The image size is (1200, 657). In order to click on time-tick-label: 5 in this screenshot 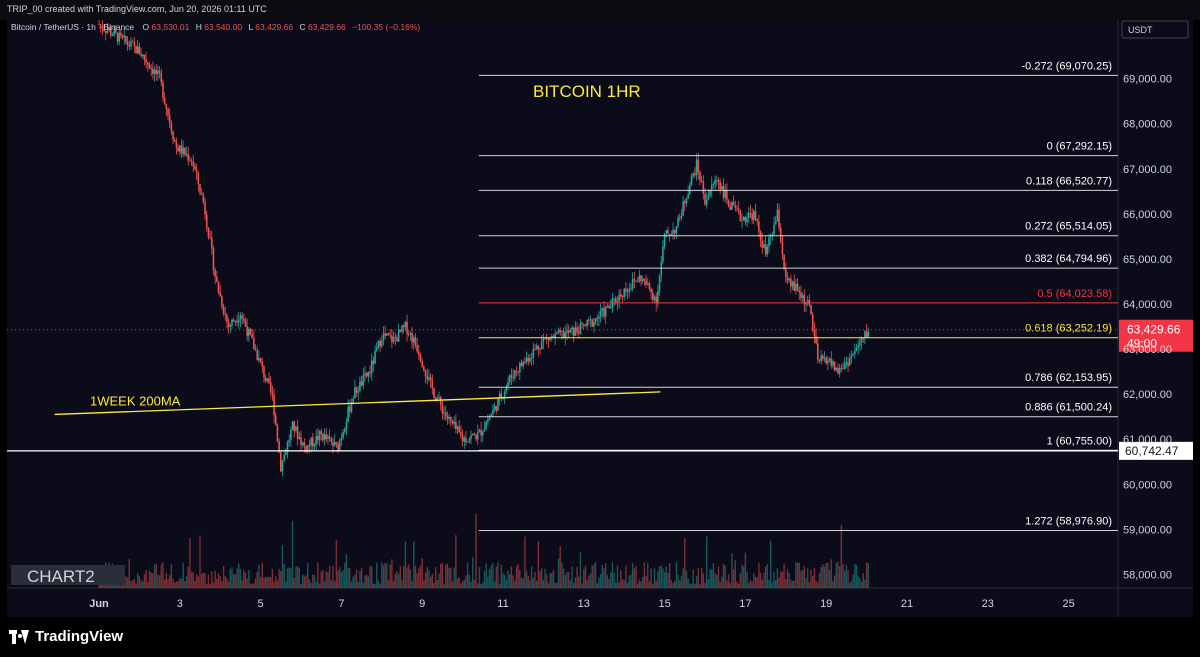, I will do `click(261, 604)`.